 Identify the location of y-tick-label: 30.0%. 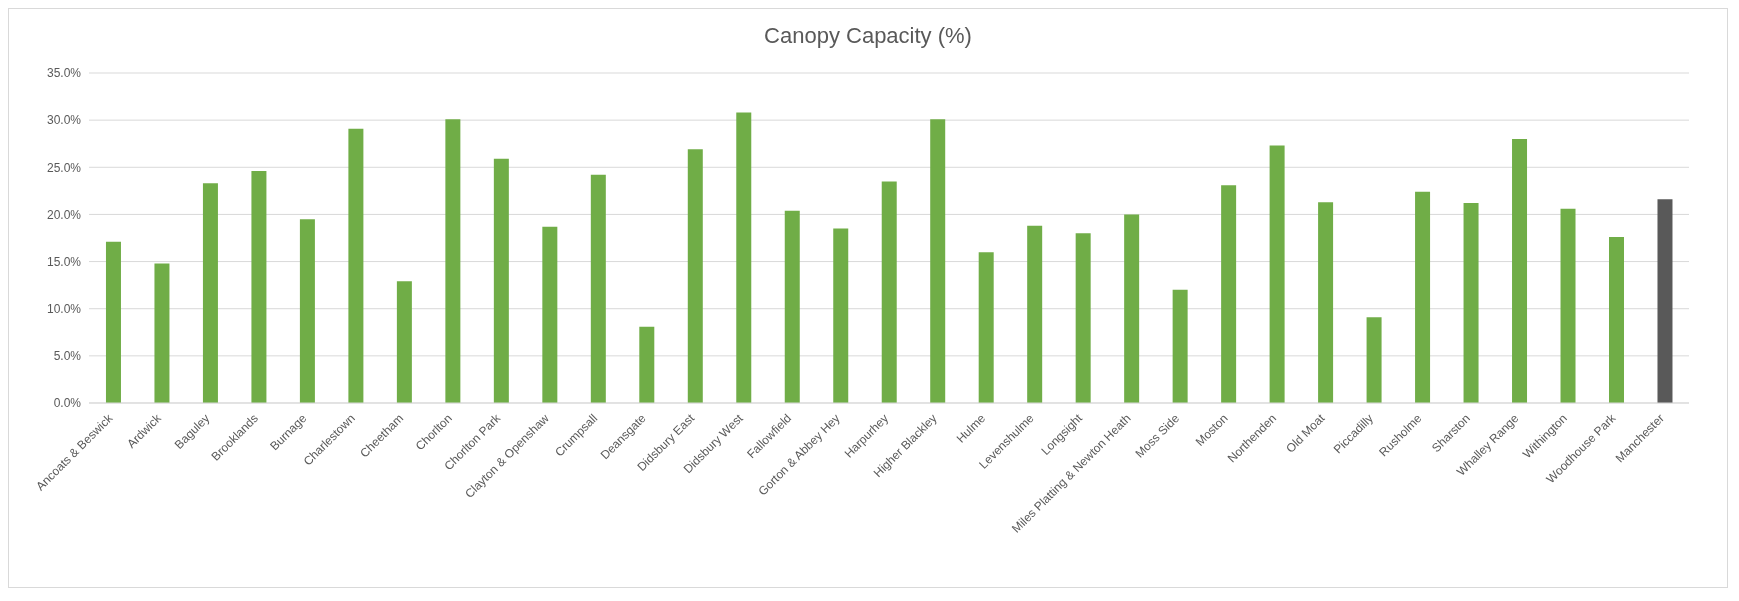
(64, 120).